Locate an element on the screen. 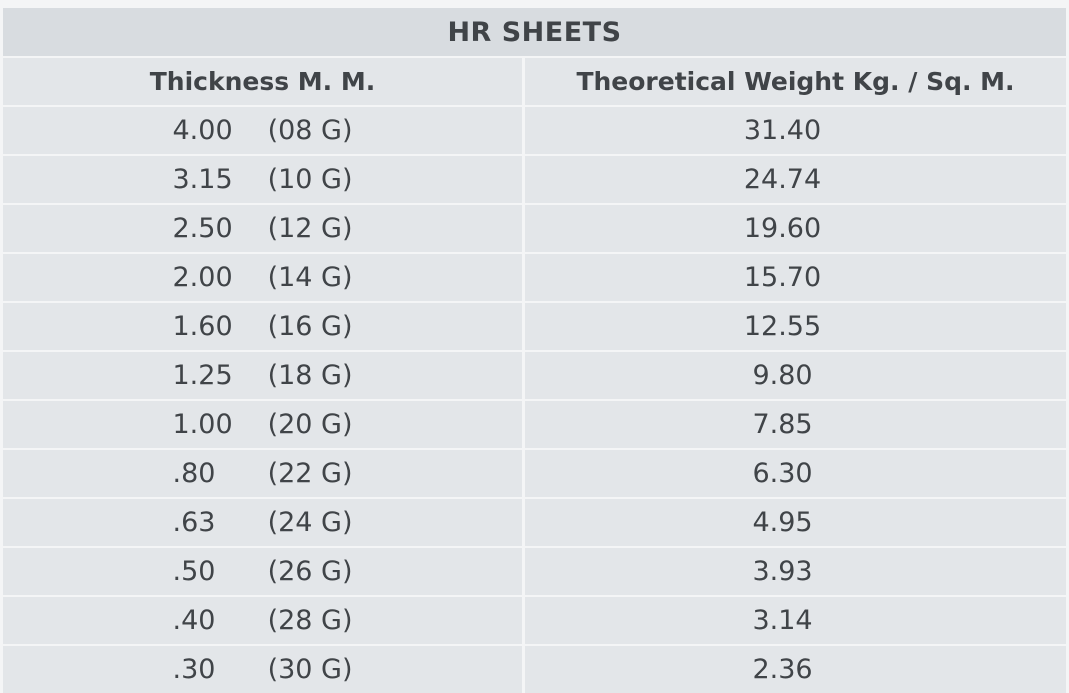  gauge-value: (16 G) is located at coordinates (310, 326).